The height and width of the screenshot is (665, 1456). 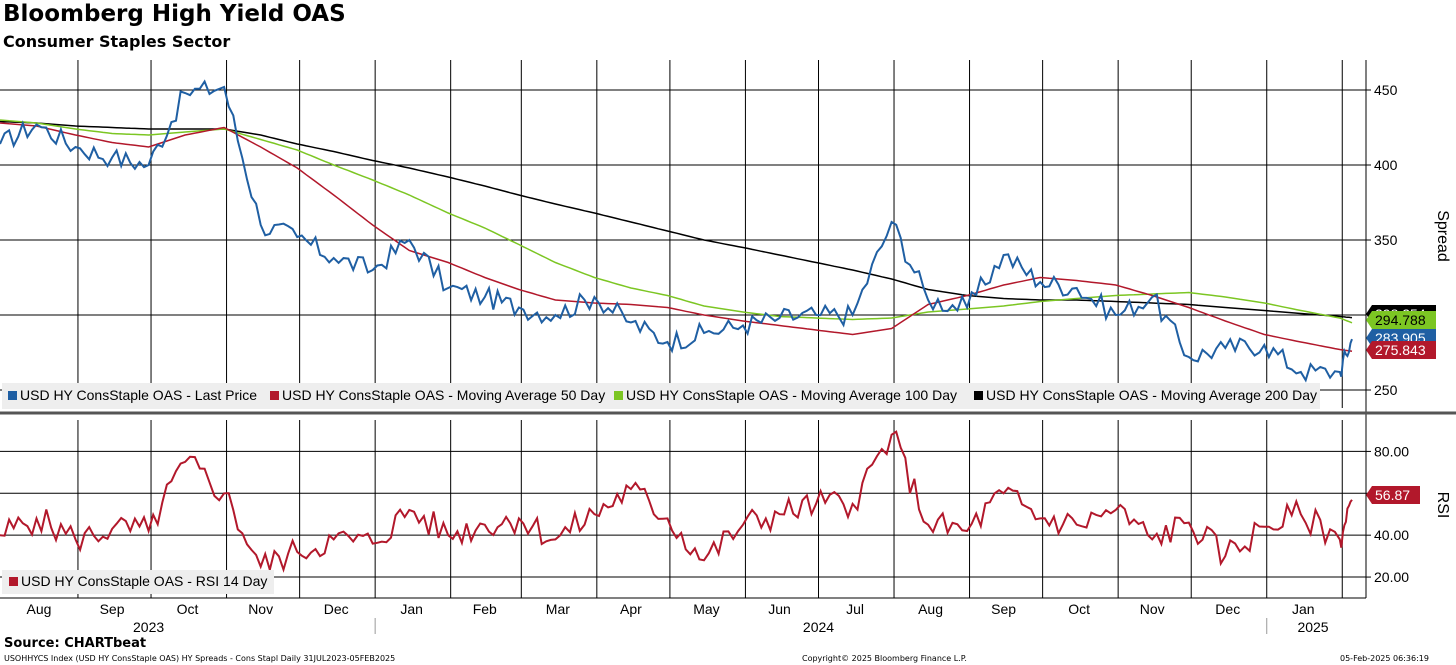 I want to click on value-badge-label: 294.788, so click(x=1400, y=320).